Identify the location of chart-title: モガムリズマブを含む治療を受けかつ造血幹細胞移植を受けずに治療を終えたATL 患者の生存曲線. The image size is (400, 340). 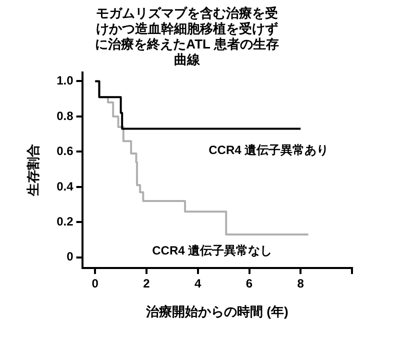
(187, 36).